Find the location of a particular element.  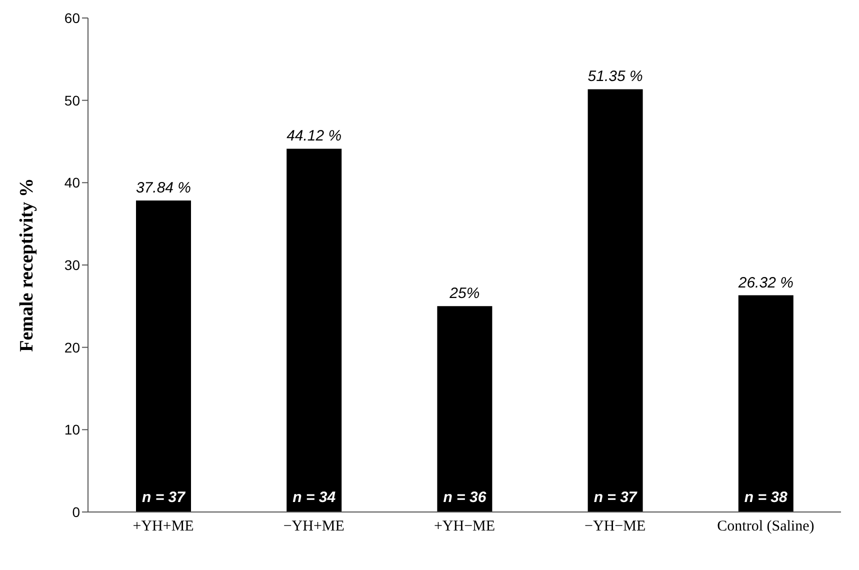

data-label: 25% is located at coordinates (464, 293).